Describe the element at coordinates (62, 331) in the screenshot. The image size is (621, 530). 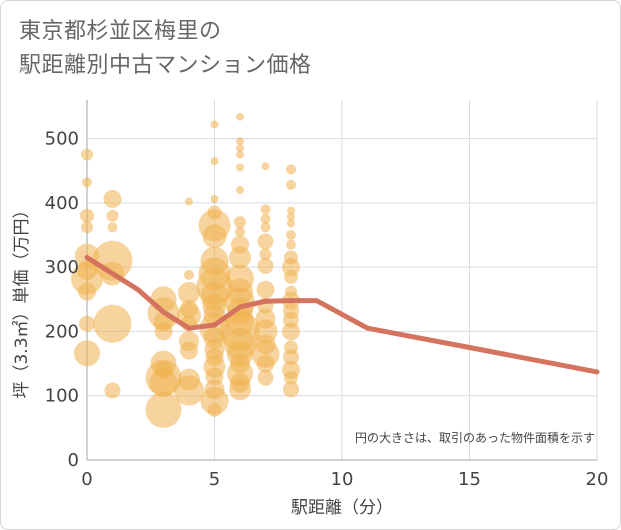
I see `y-tick-label: 200` at that location.